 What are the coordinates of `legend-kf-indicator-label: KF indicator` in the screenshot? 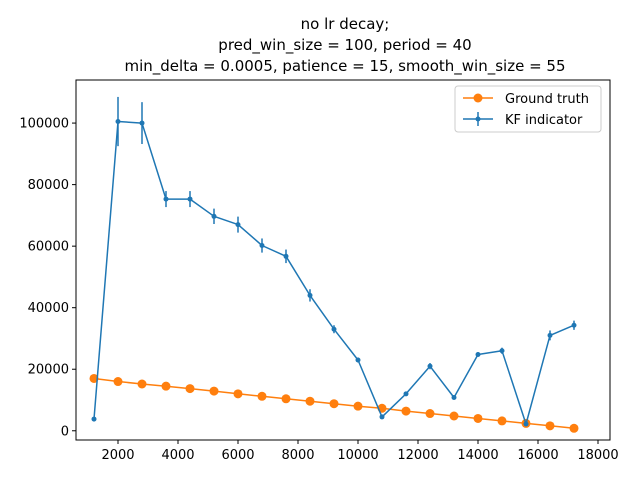 It's located at (544, 120).